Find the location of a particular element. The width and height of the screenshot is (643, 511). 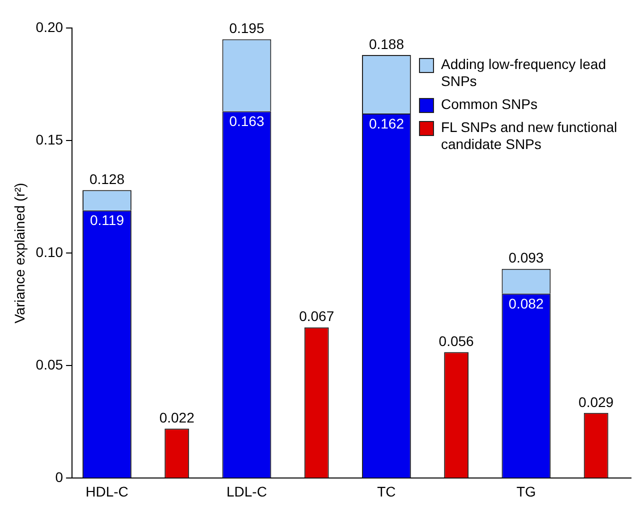

x-tick-label: LDL-C is located at coordinates (246, 491).